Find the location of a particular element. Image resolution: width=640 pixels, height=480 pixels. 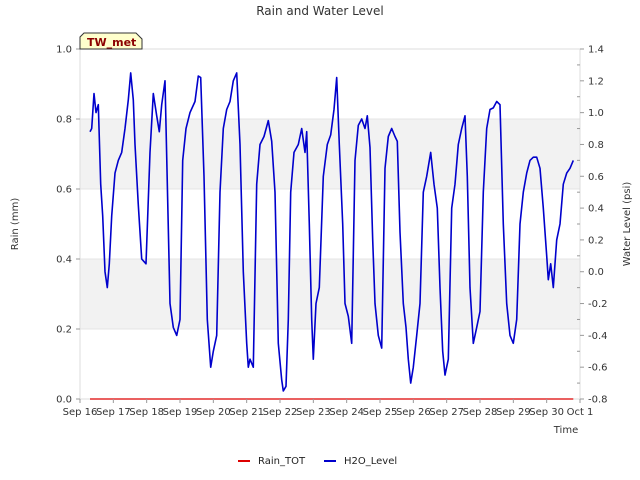

site-badge-shape is located at coordinates (111, 41).